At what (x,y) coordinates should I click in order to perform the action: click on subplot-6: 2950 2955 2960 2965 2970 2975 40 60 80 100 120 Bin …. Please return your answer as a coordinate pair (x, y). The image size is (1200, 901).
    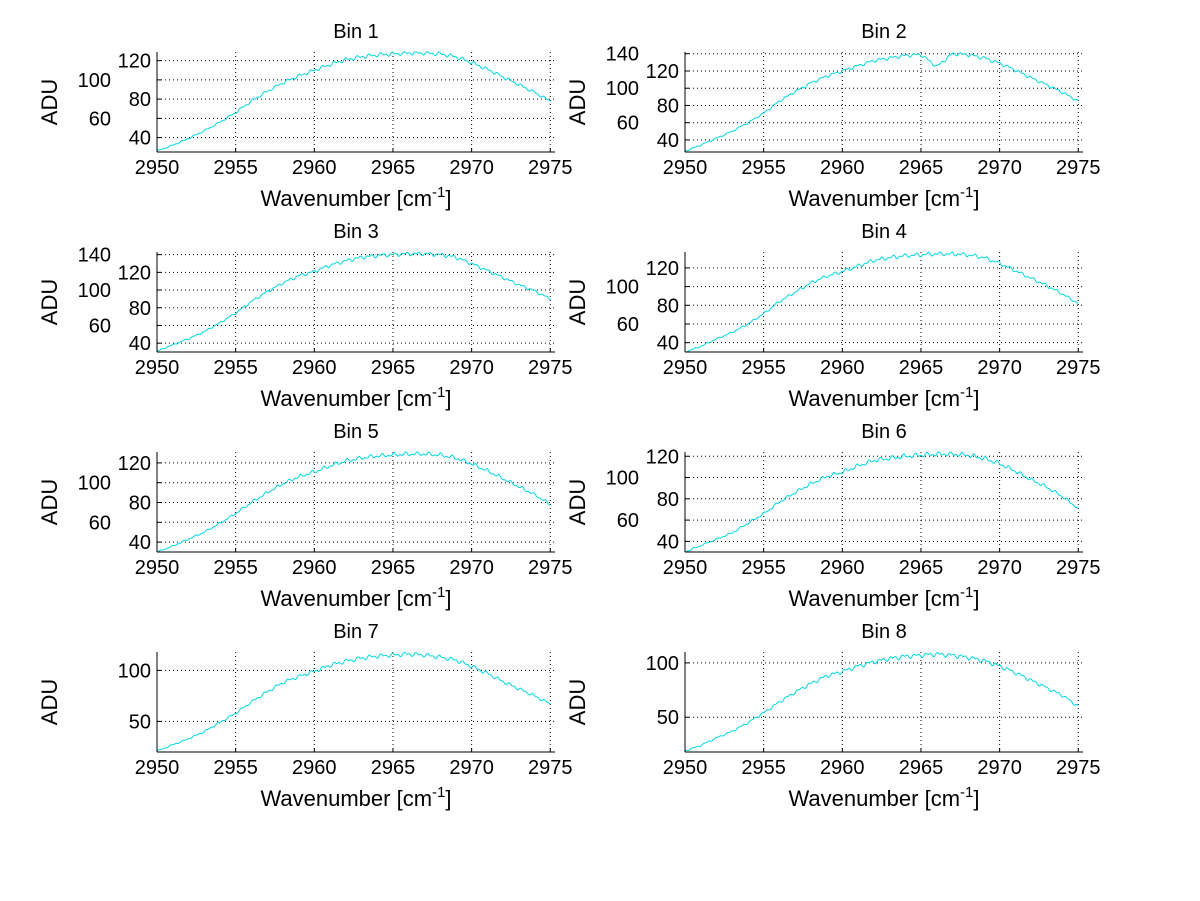
    Looking at the image, I should click on (833, 516).